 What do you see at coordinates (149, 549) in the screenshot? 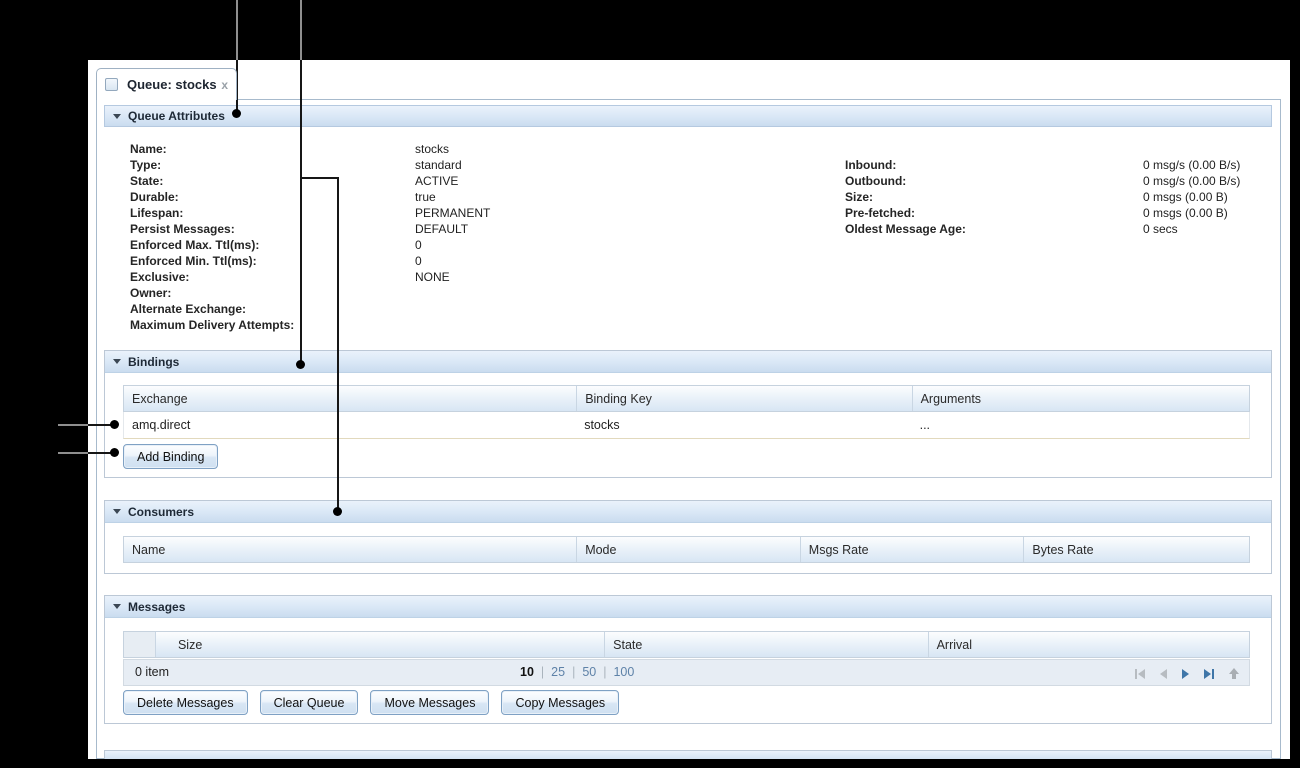
I see `column-header-name: Name` at bounding box center [149, 549].